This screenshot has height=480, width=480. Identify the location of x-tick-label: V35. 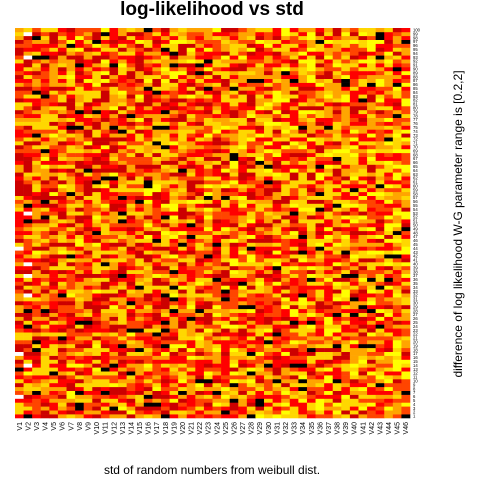
(312, 428).